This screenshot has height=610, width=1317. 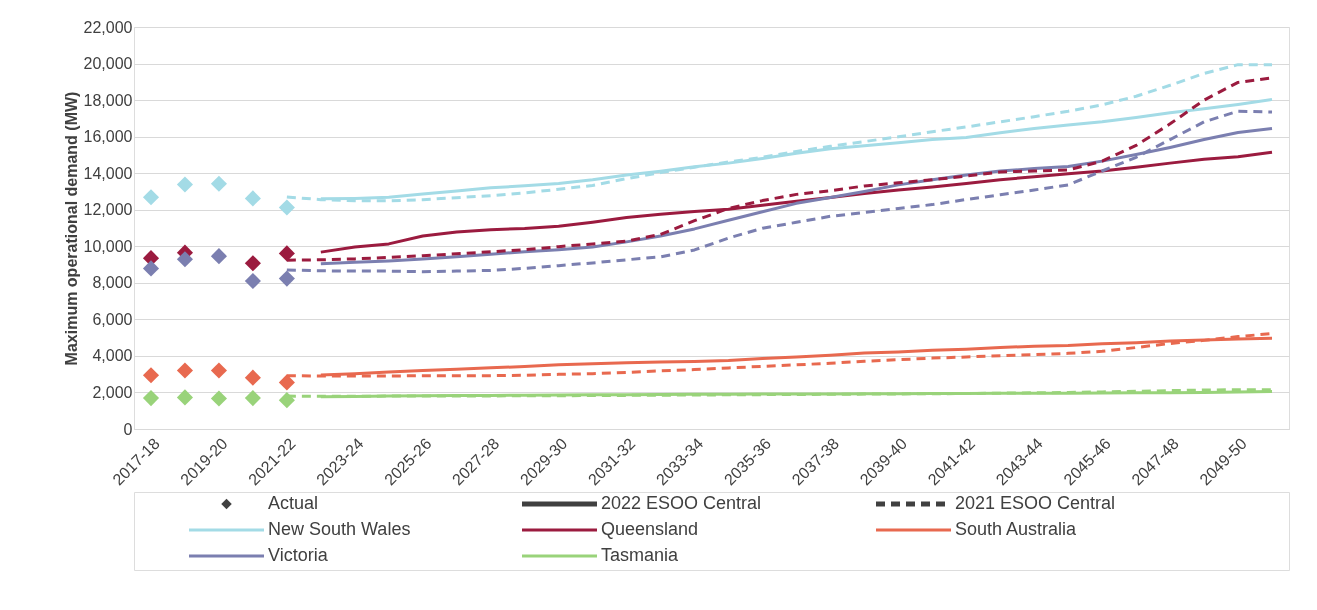 I want to click on y-tick-label: 18,000, so click(x=108, y=100).